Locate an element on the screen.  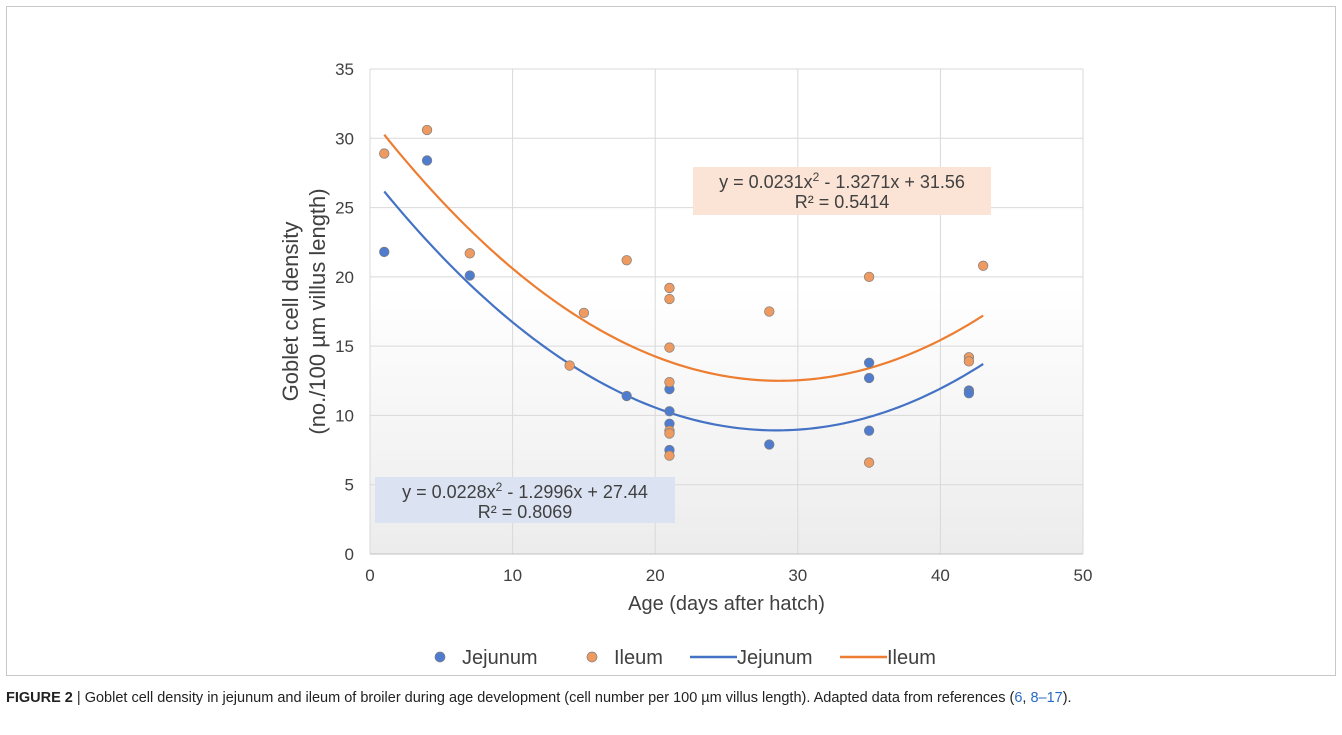
legend-label-jejunum-line: Jejunum is located at coordinates (775, 658).